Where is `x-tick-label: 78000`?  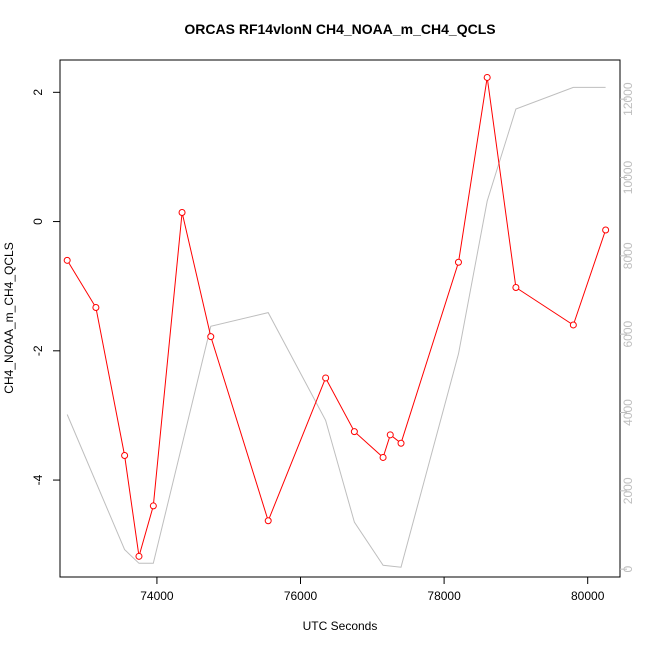 x-tick-label: 78000 is located at coordinates (444, 596).